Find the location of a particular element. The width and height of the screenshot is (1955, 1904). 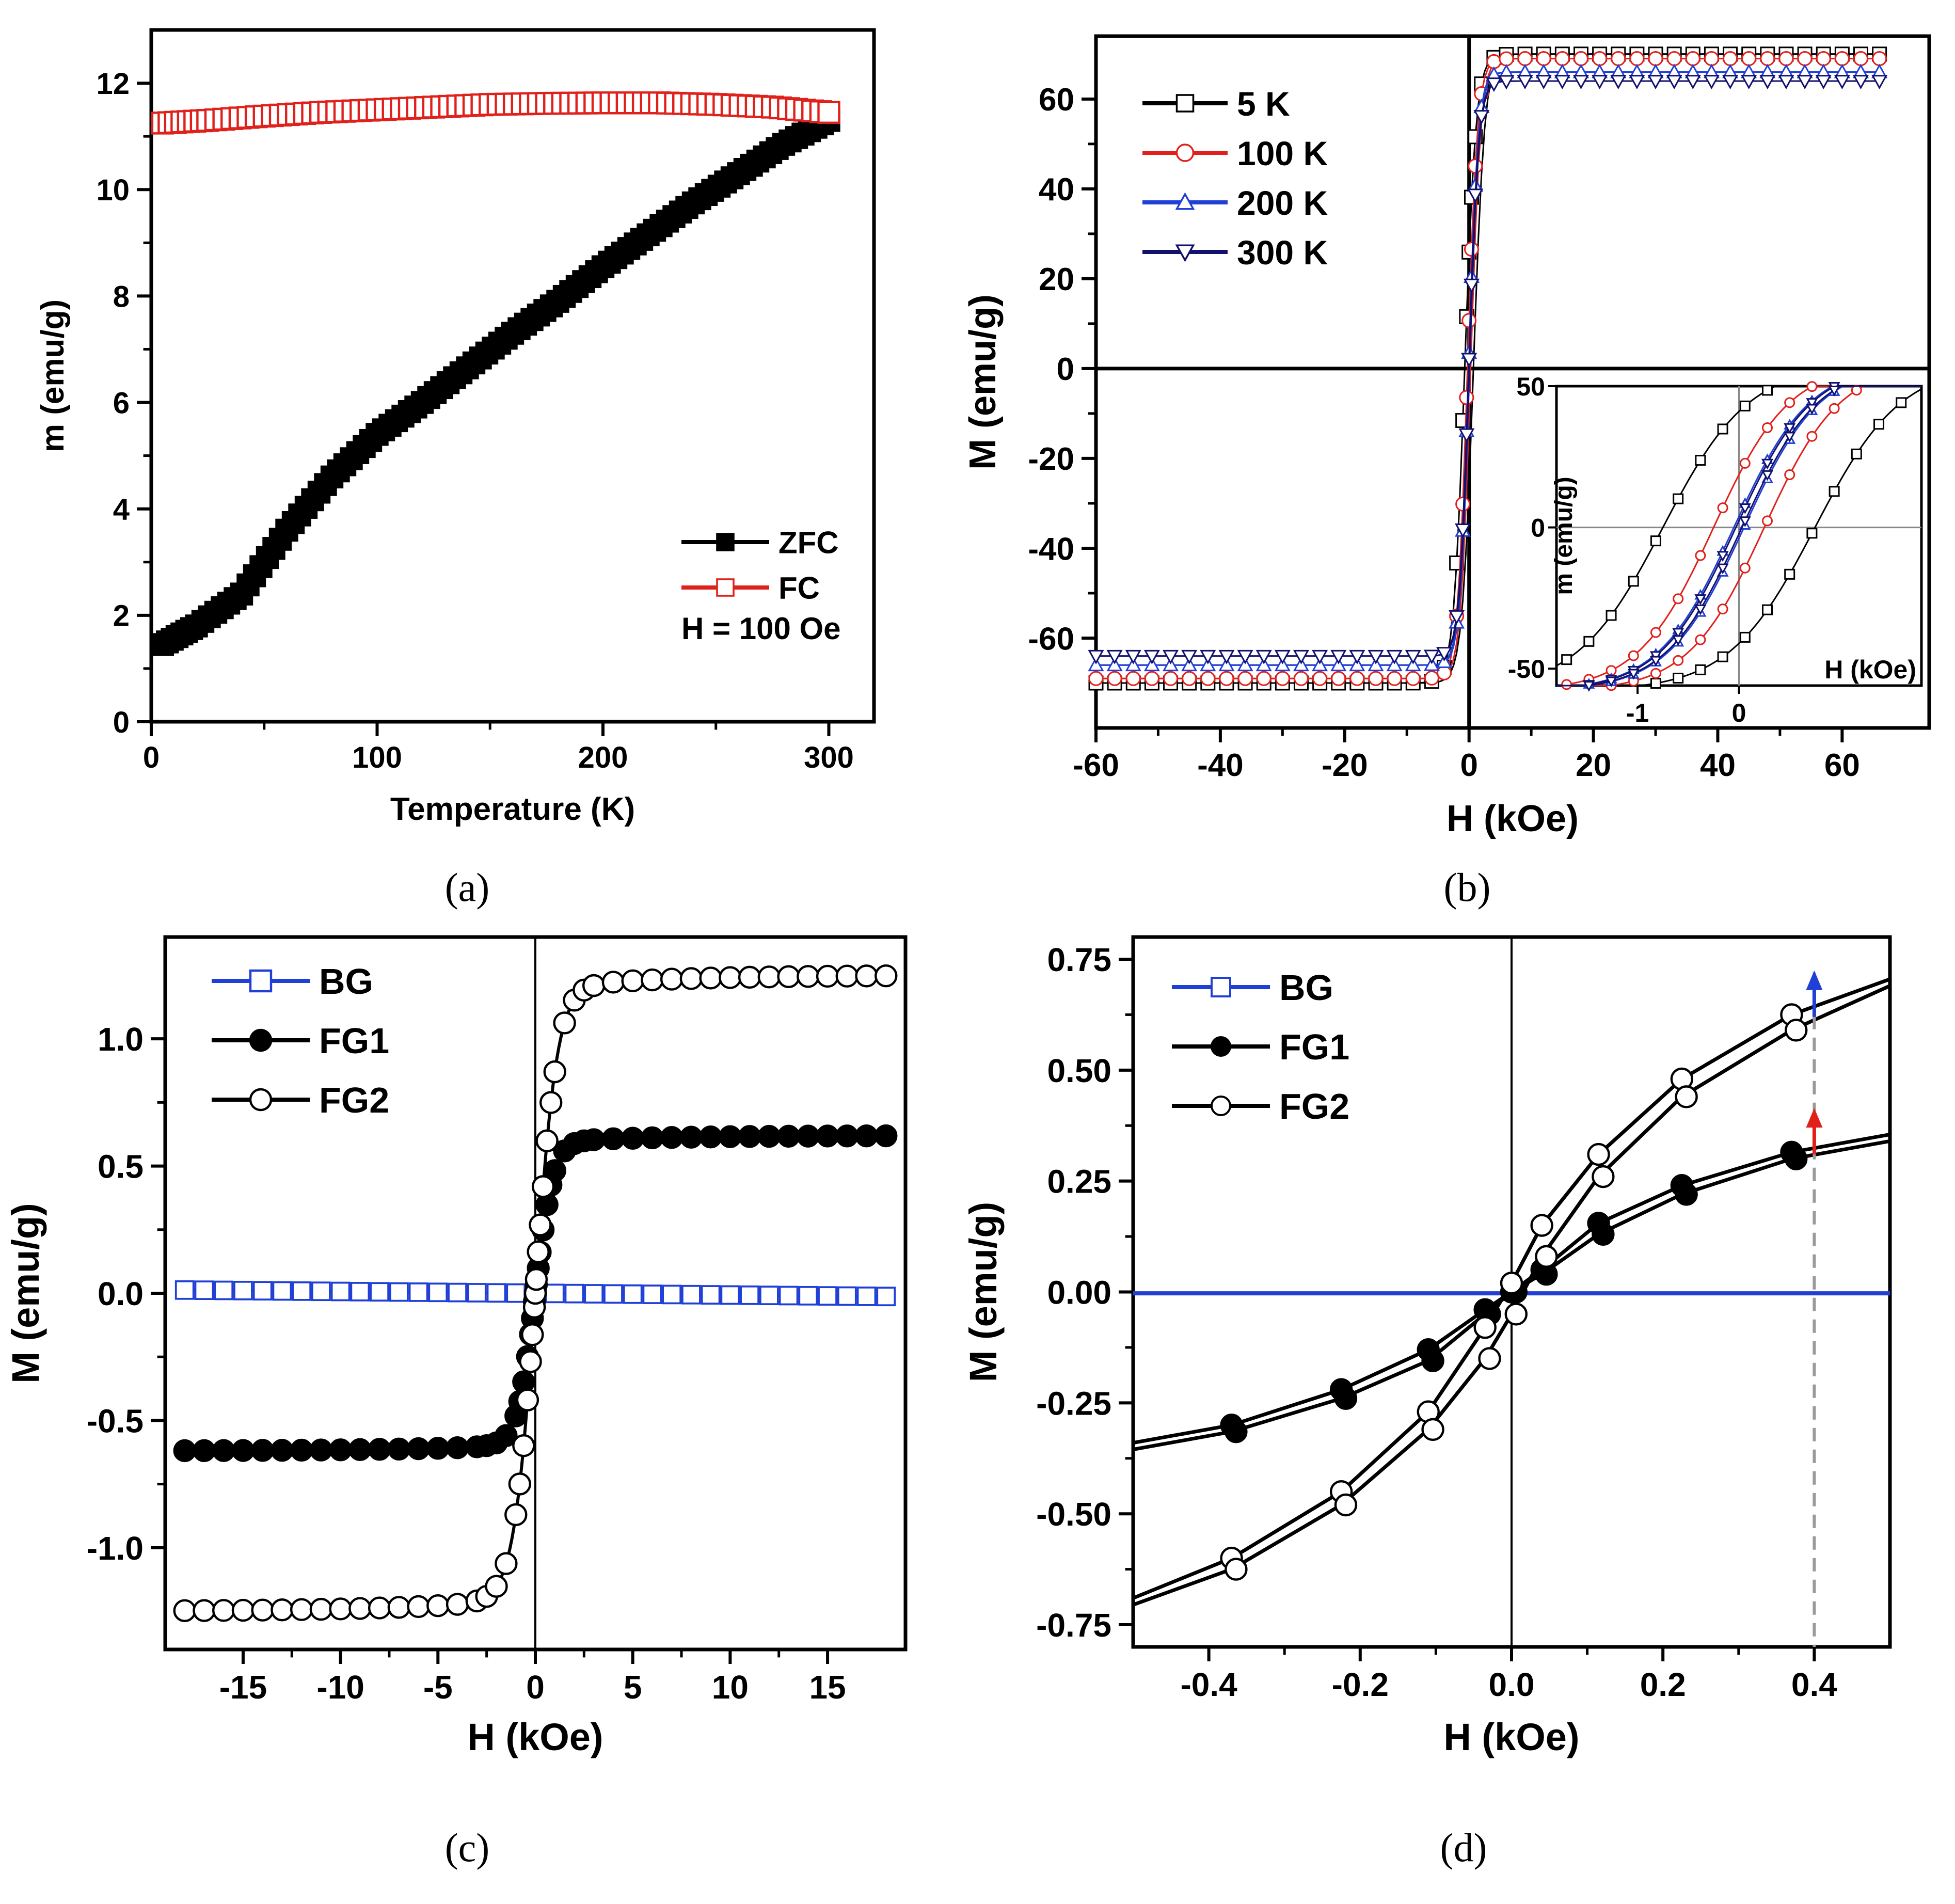

x-tick-label: 0 is located at coordinates (536, 1688).